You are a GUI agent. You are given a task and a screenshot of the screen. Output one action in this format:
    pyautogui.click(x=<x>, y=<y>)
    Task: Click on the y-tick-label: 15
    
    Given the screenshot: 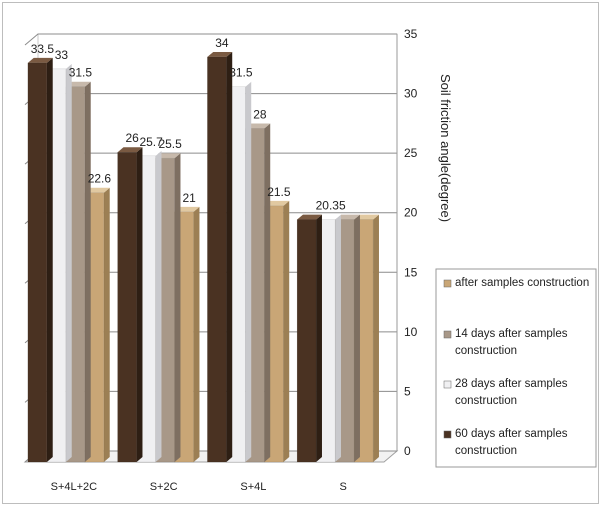 What is the action you would take?
    pyautogui.click(x=411, y=272)
    